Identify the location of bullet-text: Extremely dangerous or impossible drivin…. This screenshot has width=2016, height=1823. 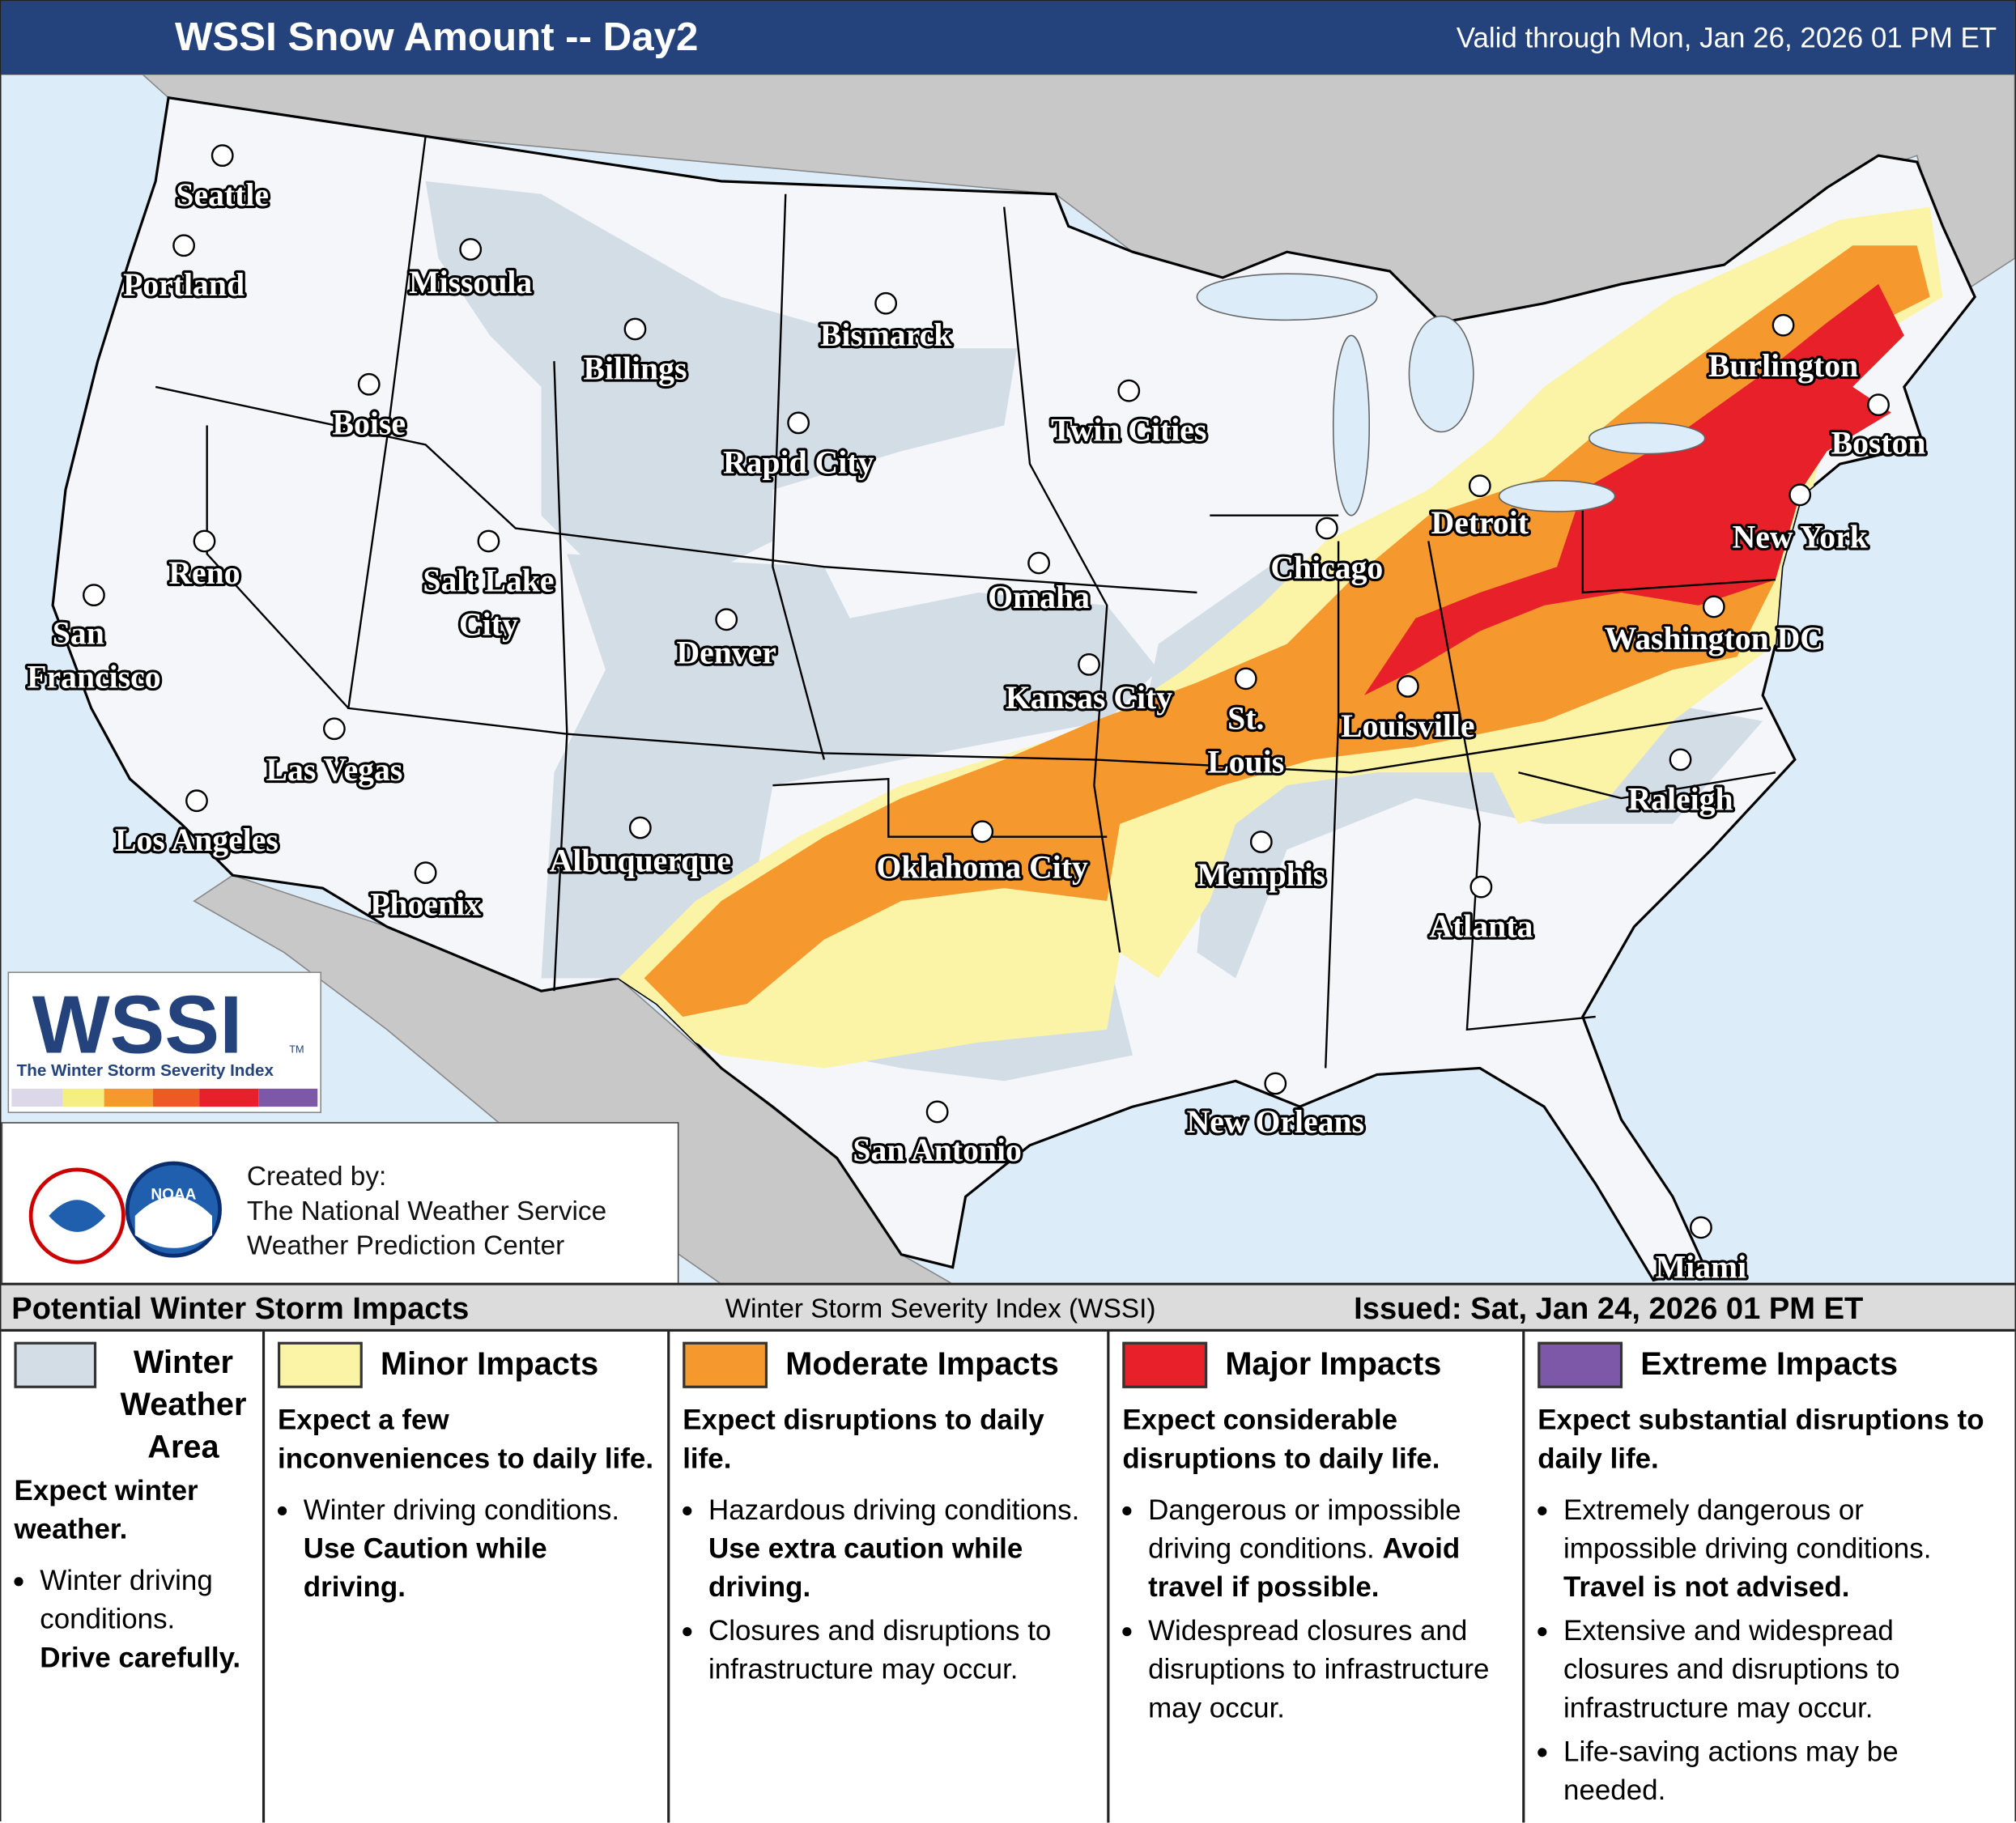
(1747, 1530).